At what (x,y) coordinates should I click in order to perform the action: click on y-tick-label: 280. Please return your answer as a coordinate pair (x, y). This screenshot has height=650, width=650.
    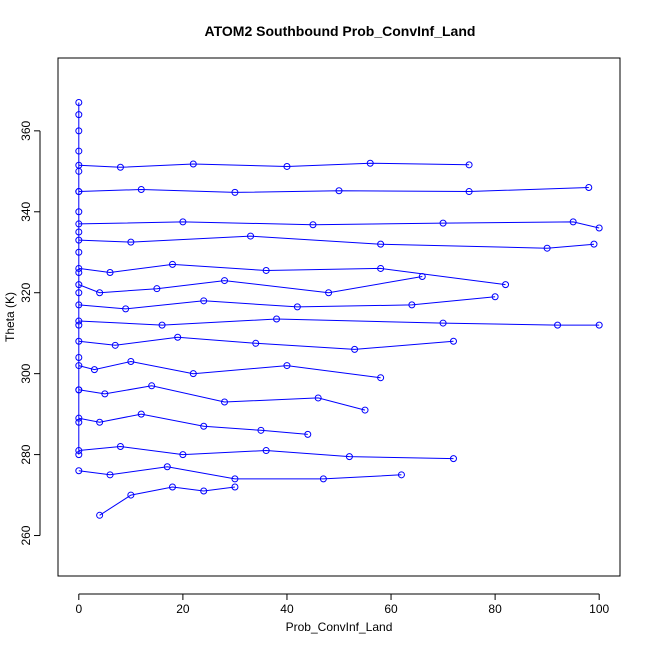
    Looking at the image, I should click on (26, 454).